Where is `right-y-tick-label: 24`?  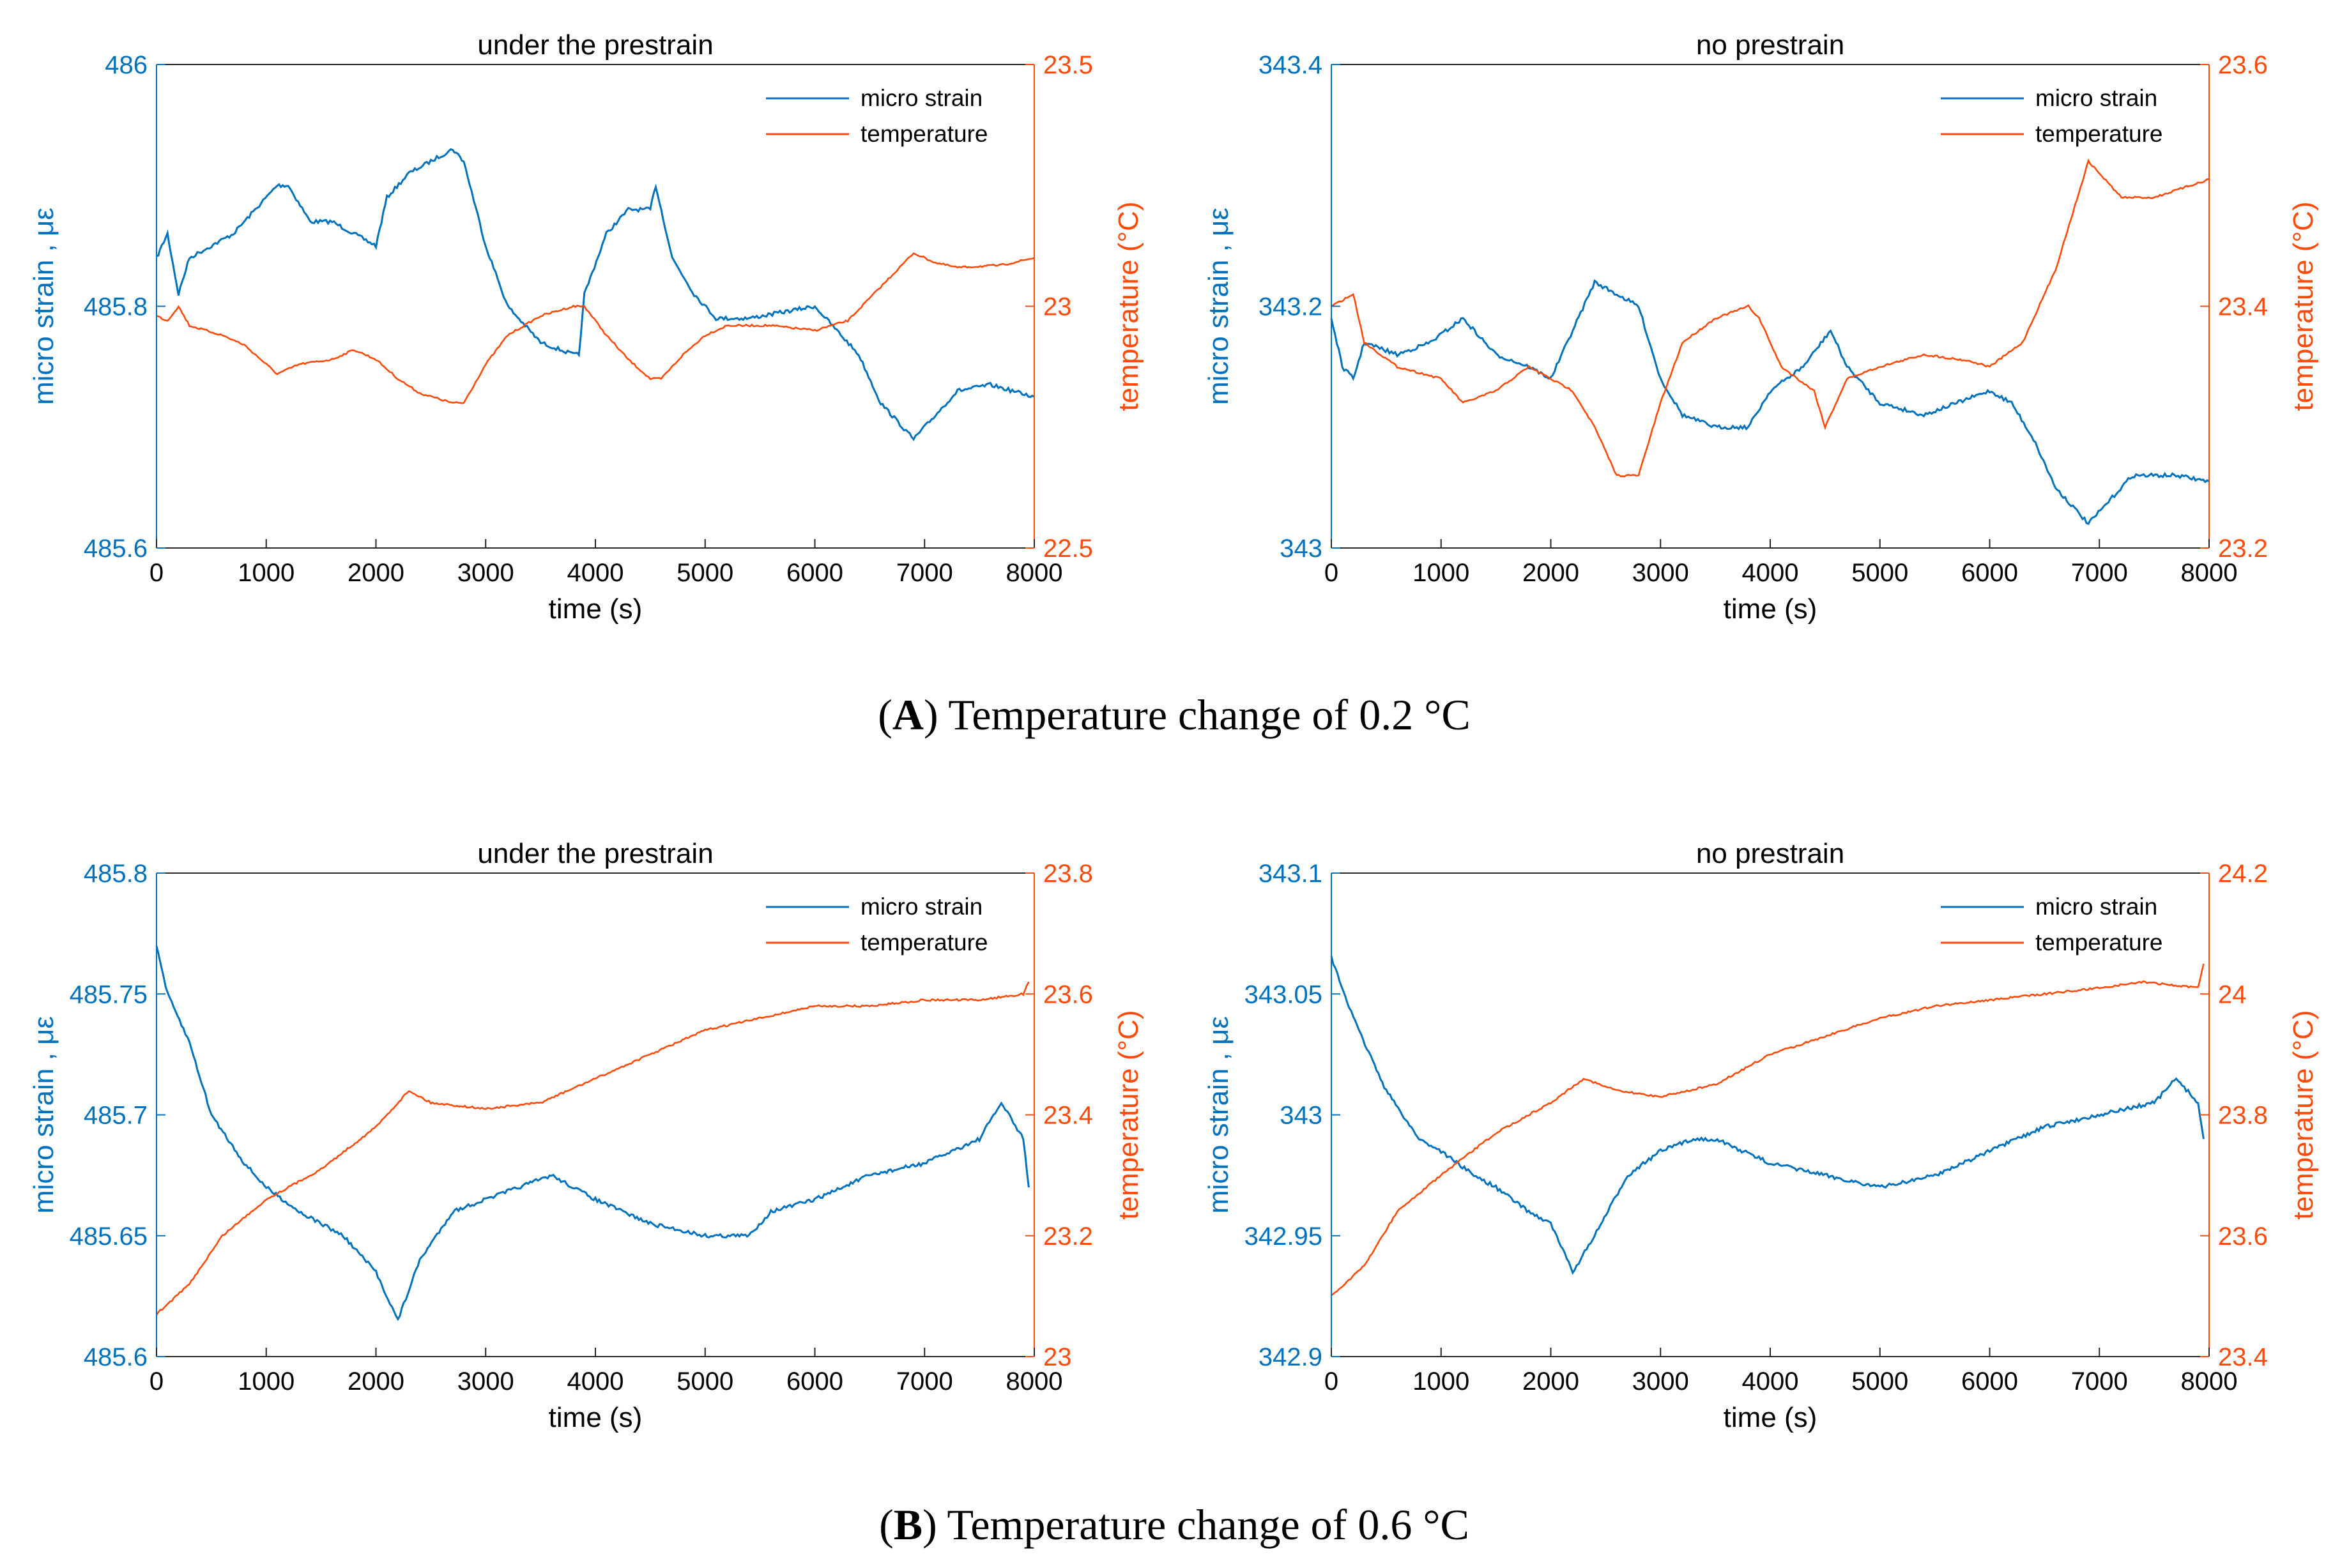
right-y-tick-label: 24 is located at coordinates (2232, 994).